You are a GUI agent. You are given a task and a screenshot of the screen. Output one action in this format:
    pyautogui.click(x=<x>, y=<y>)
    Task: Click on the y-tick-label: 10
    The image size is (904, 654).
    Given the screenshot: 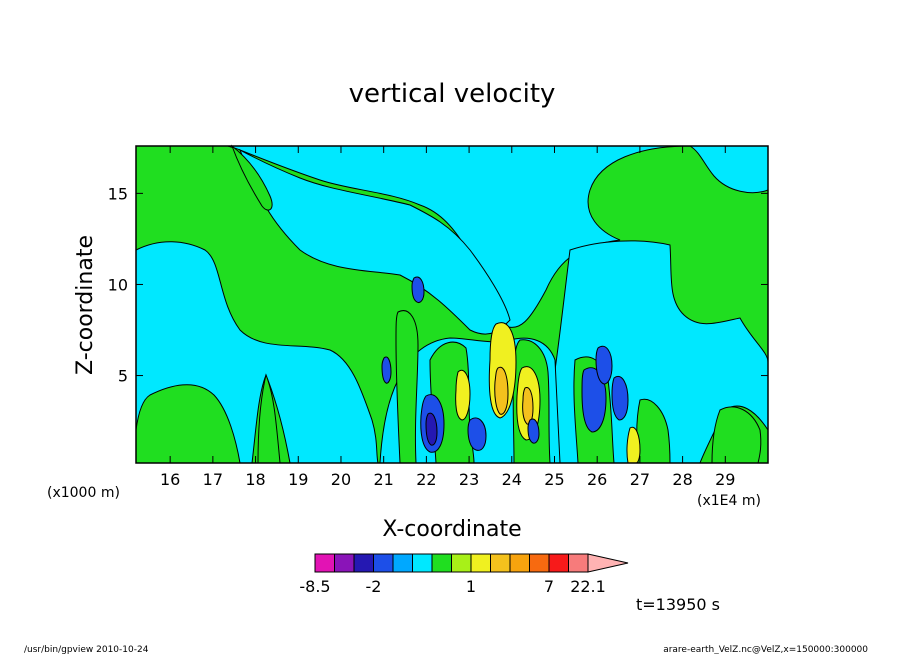 What is the action you would take?
    pyautogui.click(x=118, y=284)
    